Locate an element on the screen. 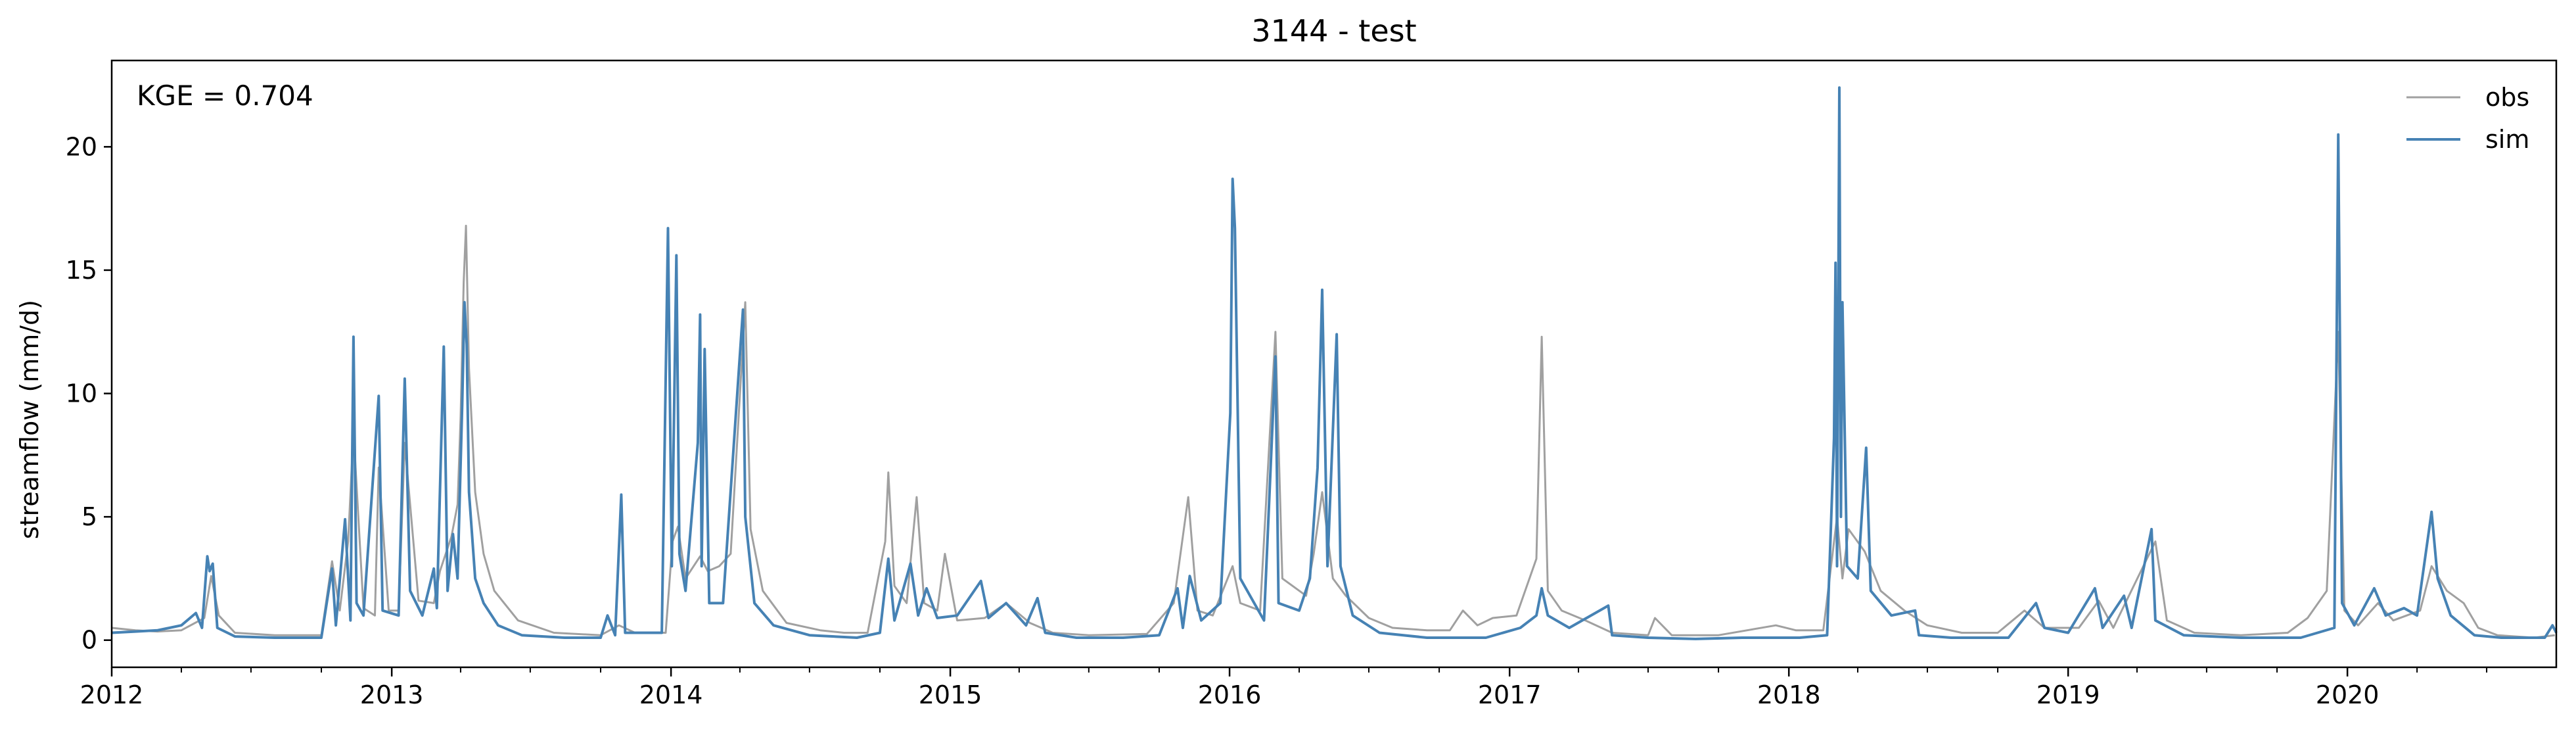  x-tick-label: 2014 is located at coordinates (671, 694).